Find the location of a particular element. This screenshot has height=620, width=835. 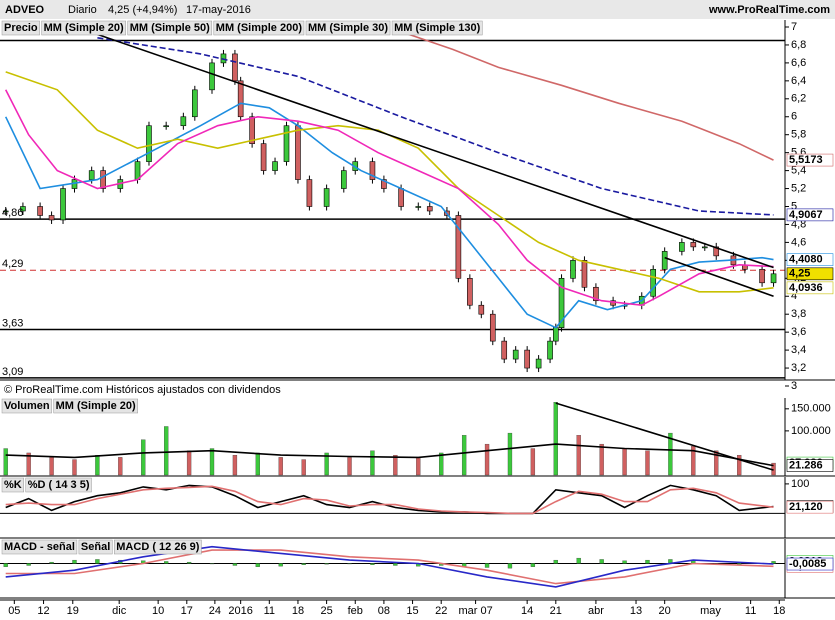

x-tick-label: dic is located at coordinates (119, 611).